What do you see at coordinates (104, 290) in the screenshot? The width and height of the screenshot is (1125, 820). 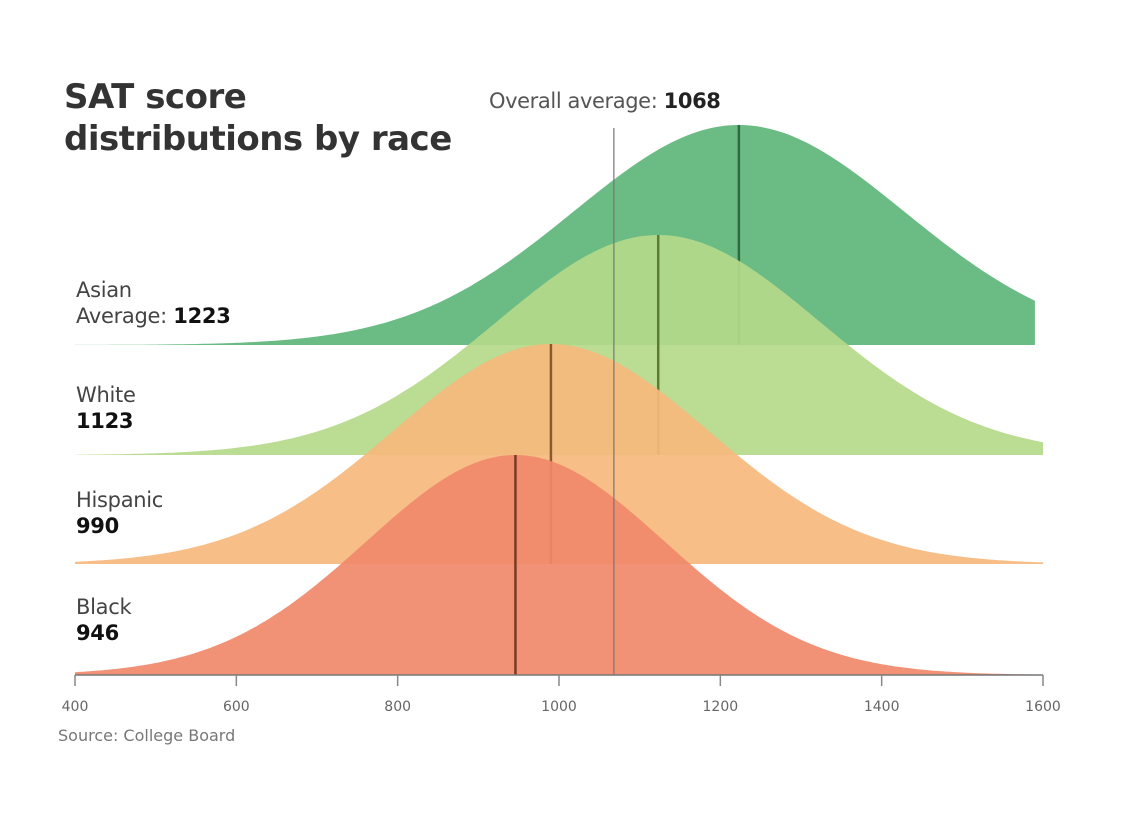 I see `group-name-asian: Asian` at bounding box center [104, 290].